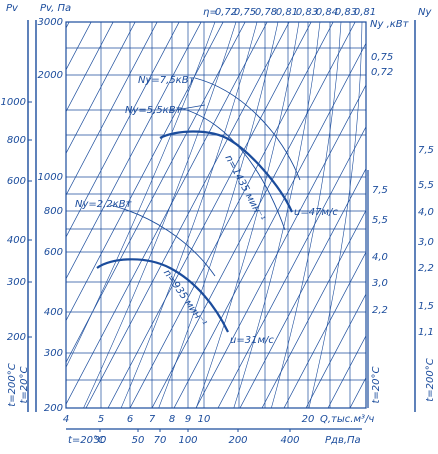 The width and height of the screenshot is (438, 454). What do you see at coordinates (55, 8) in the screenshot?
I see `axis-title: Pv, Па` at bounding box center [55, 8].